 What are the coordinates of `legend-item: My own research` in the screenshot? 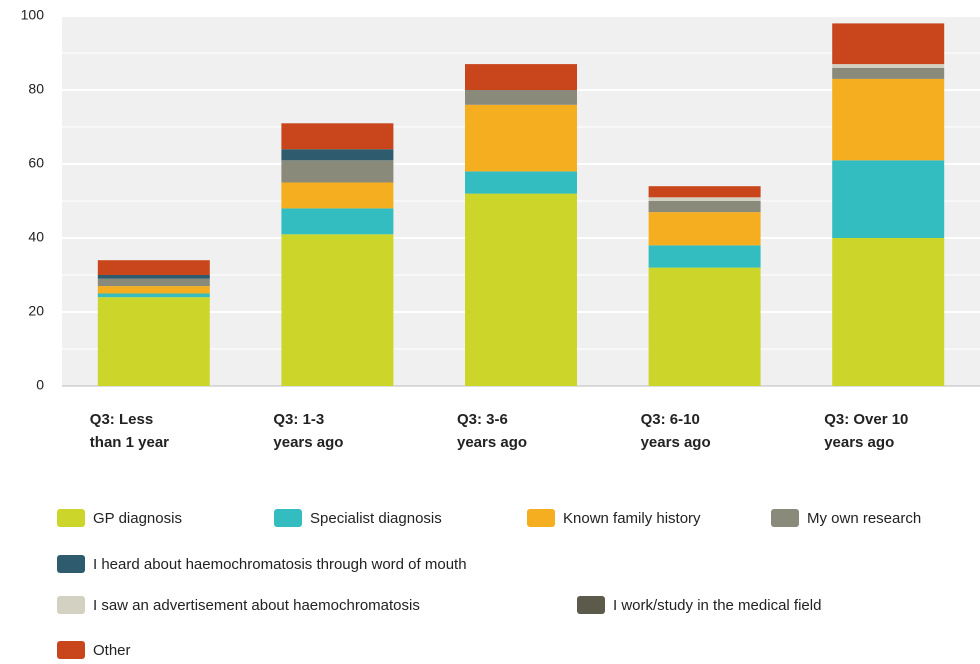 It's located at (846, 518).